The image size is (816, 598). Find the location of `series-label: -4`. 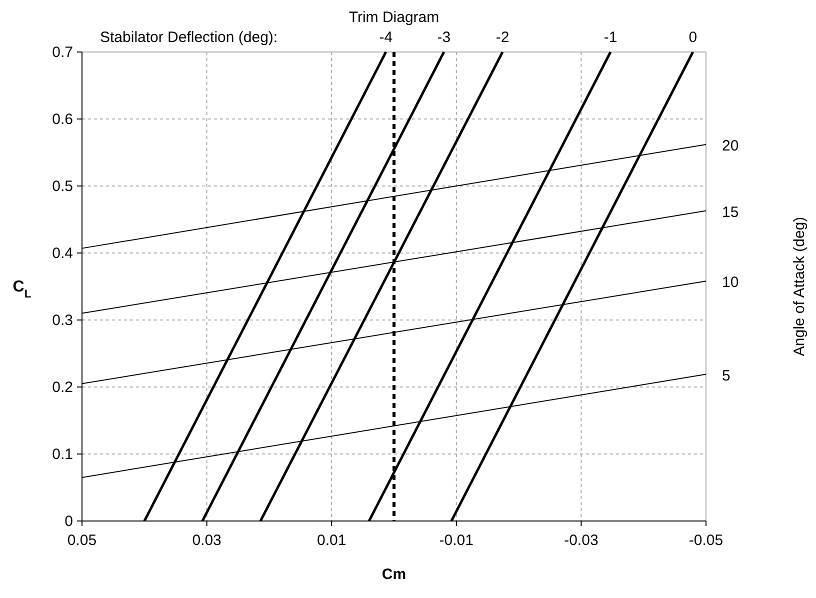

series-label: -4 is located at coordinates (386, 37).